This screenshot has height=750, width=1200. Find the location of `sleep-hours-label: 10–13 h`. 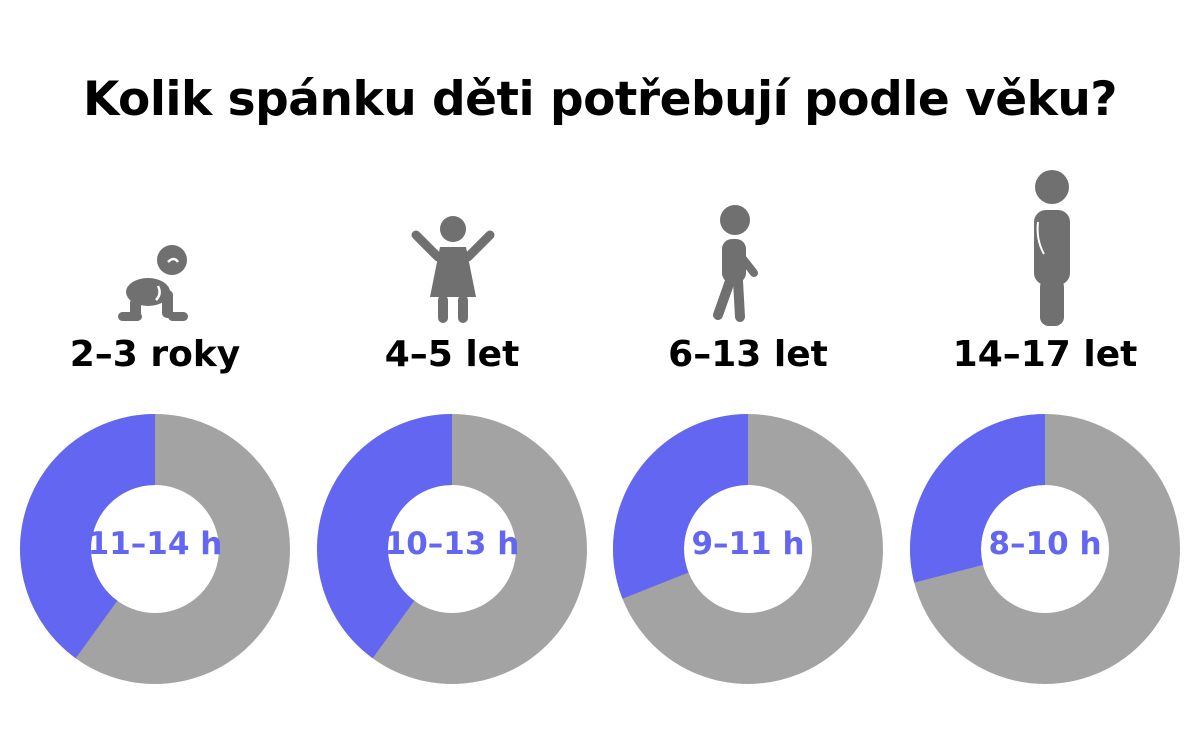

sleep-hours-label: 10–13 h is located at coordinates (452, 544).